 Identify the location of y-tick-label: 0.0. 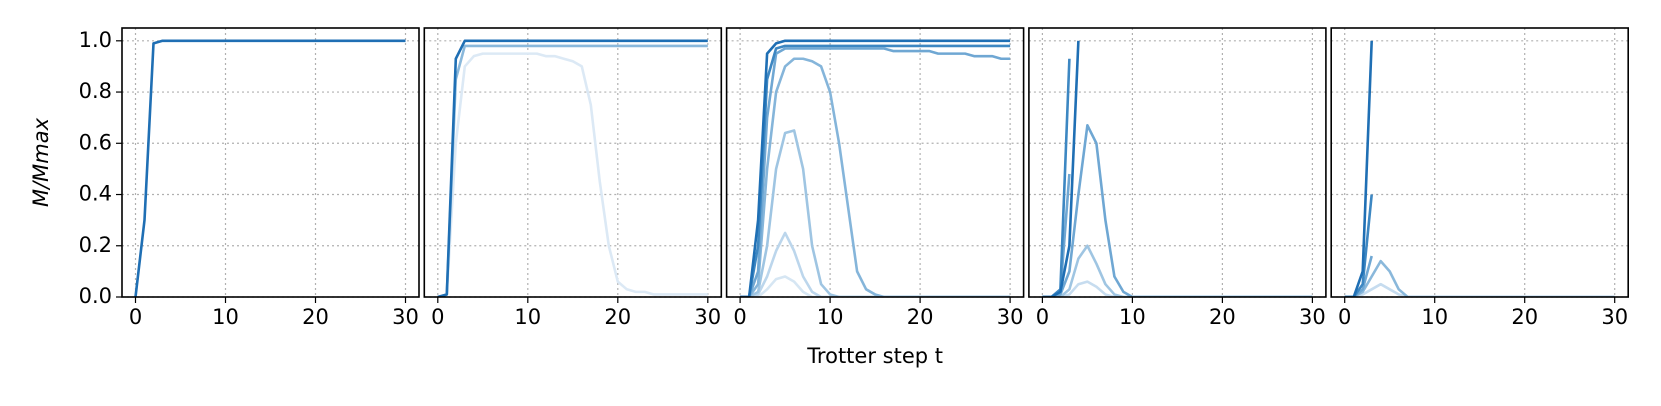
(95, 296).